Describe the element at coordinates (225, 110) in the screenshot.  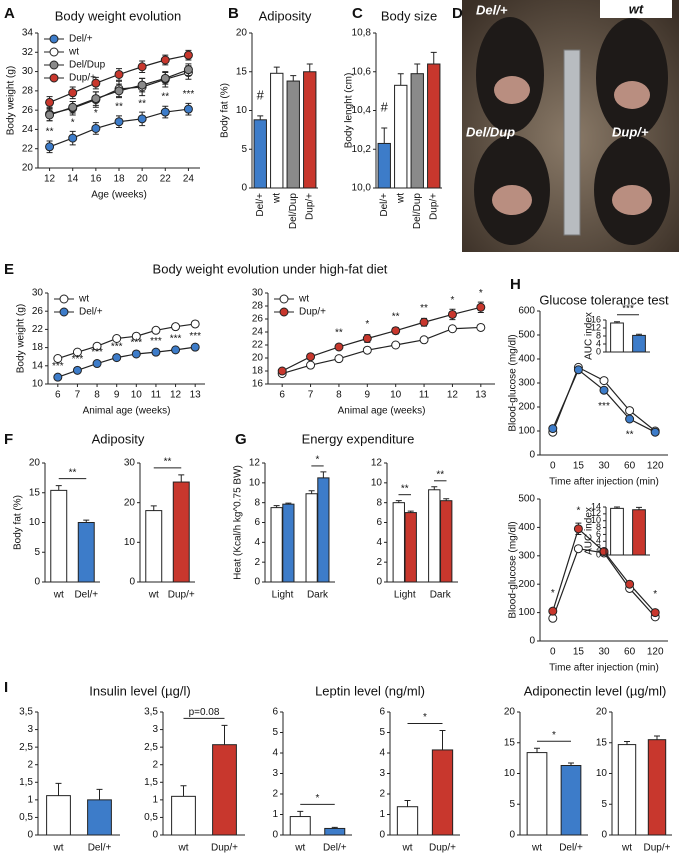
I see `y-axis-label: Body fat (%)` at that location.